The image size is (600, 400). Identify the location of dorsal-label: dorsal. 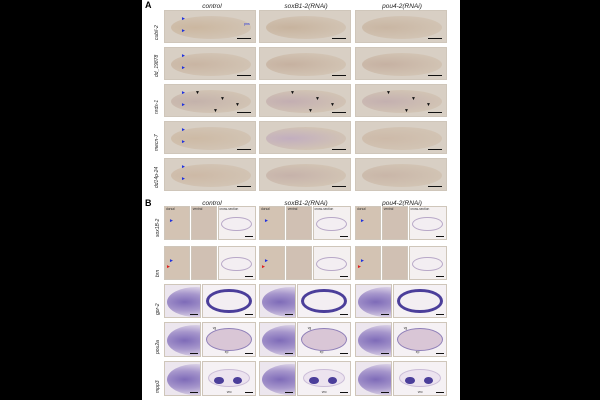
(361, 209).